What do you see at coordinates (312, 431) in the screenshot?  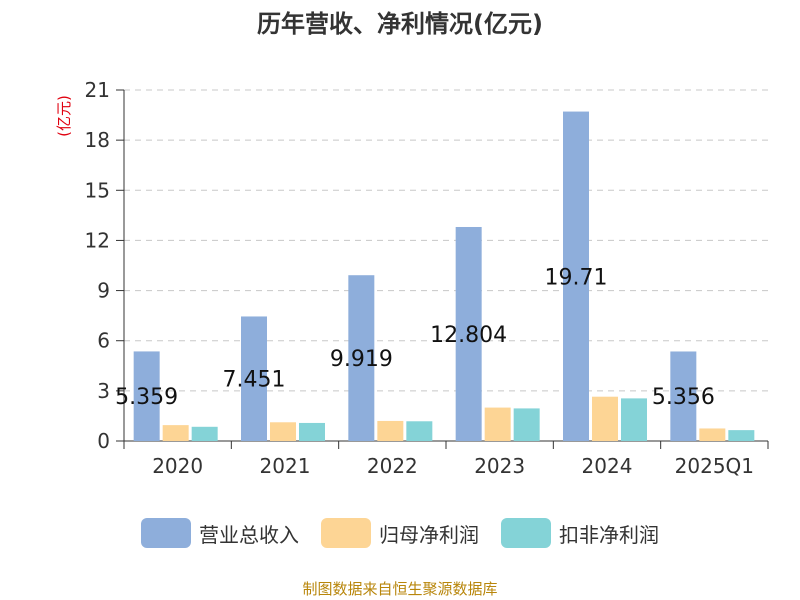 I see `bar-扣非净利润-2021` at bounding box center [312, 431].